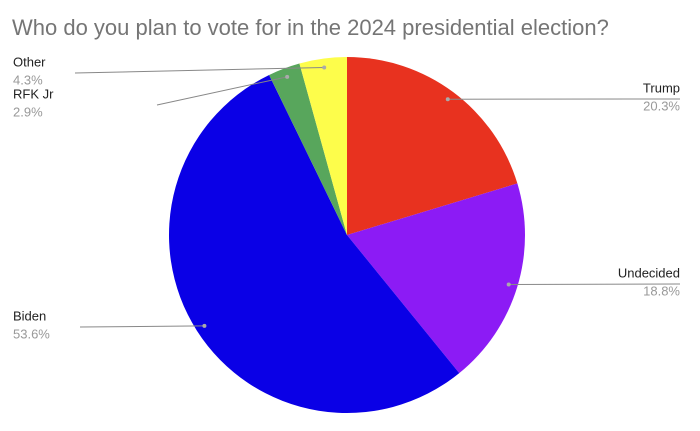  What do you see at coordinates (661, 87) in the screenshot?
I see `legend-label: Trump` at bounding box center [661, 87].